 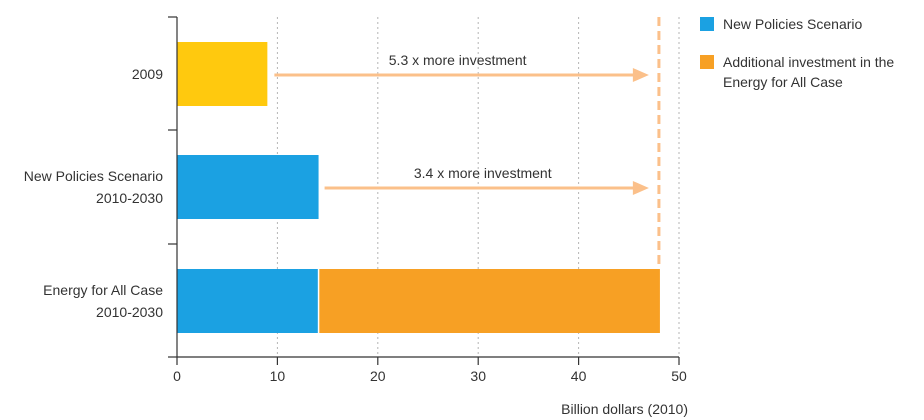 What do you see at coordinates (177, 376) in the screenshot?
I see `x-tick-label: 0` at bounding box center [177, 376].